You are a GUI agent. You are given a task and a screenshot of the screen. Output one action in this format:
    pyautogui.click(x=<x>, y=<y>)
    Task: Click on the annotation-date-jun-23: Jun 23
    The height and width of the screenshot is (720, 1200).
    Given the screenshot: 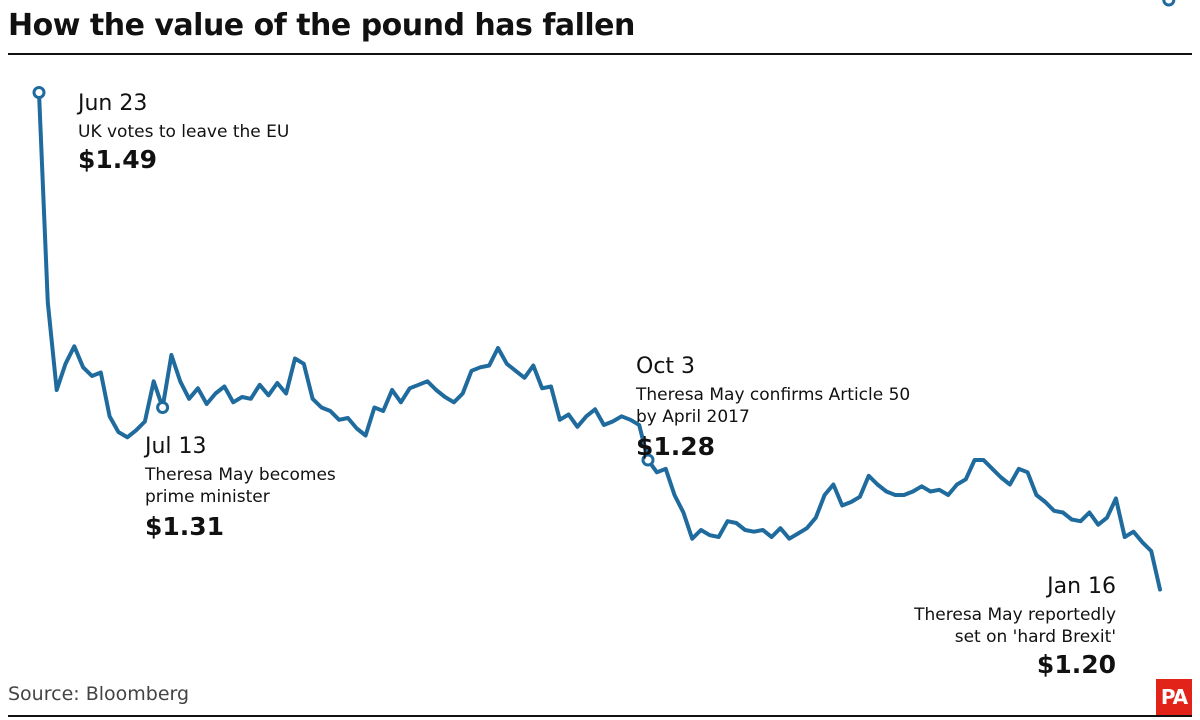 What is the action you would take?
    pyautogui.click(x=111, y=103)
    